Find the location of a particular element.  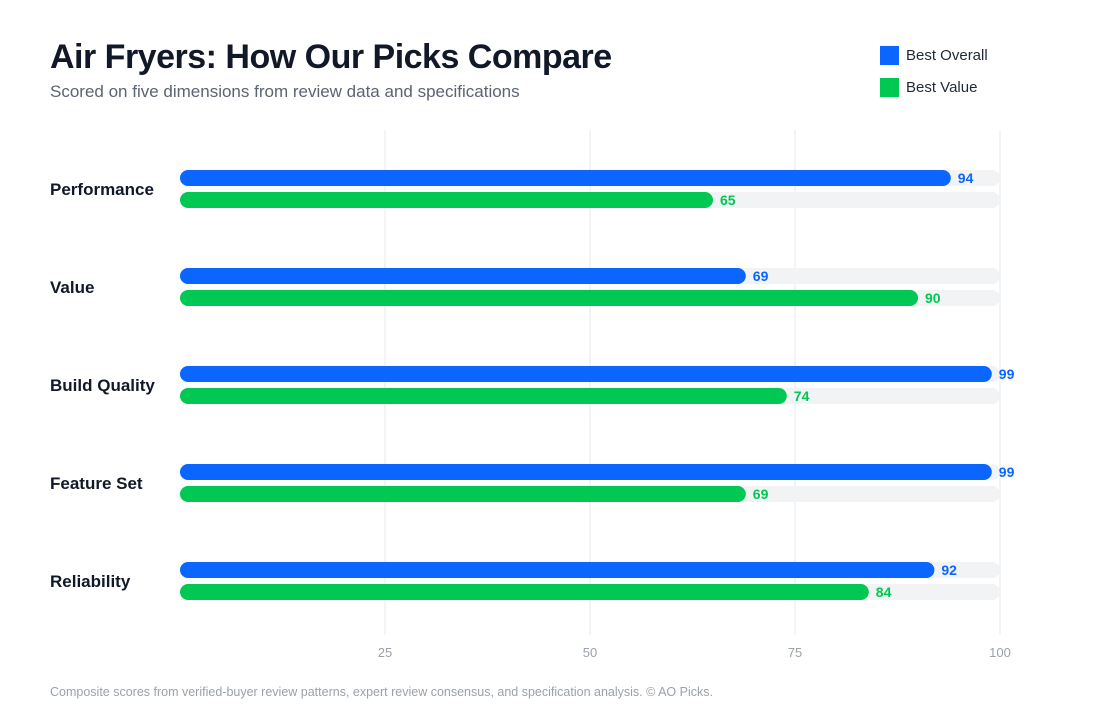

category-label-build-quality: Build Quality is located at coordinates (102, 385).